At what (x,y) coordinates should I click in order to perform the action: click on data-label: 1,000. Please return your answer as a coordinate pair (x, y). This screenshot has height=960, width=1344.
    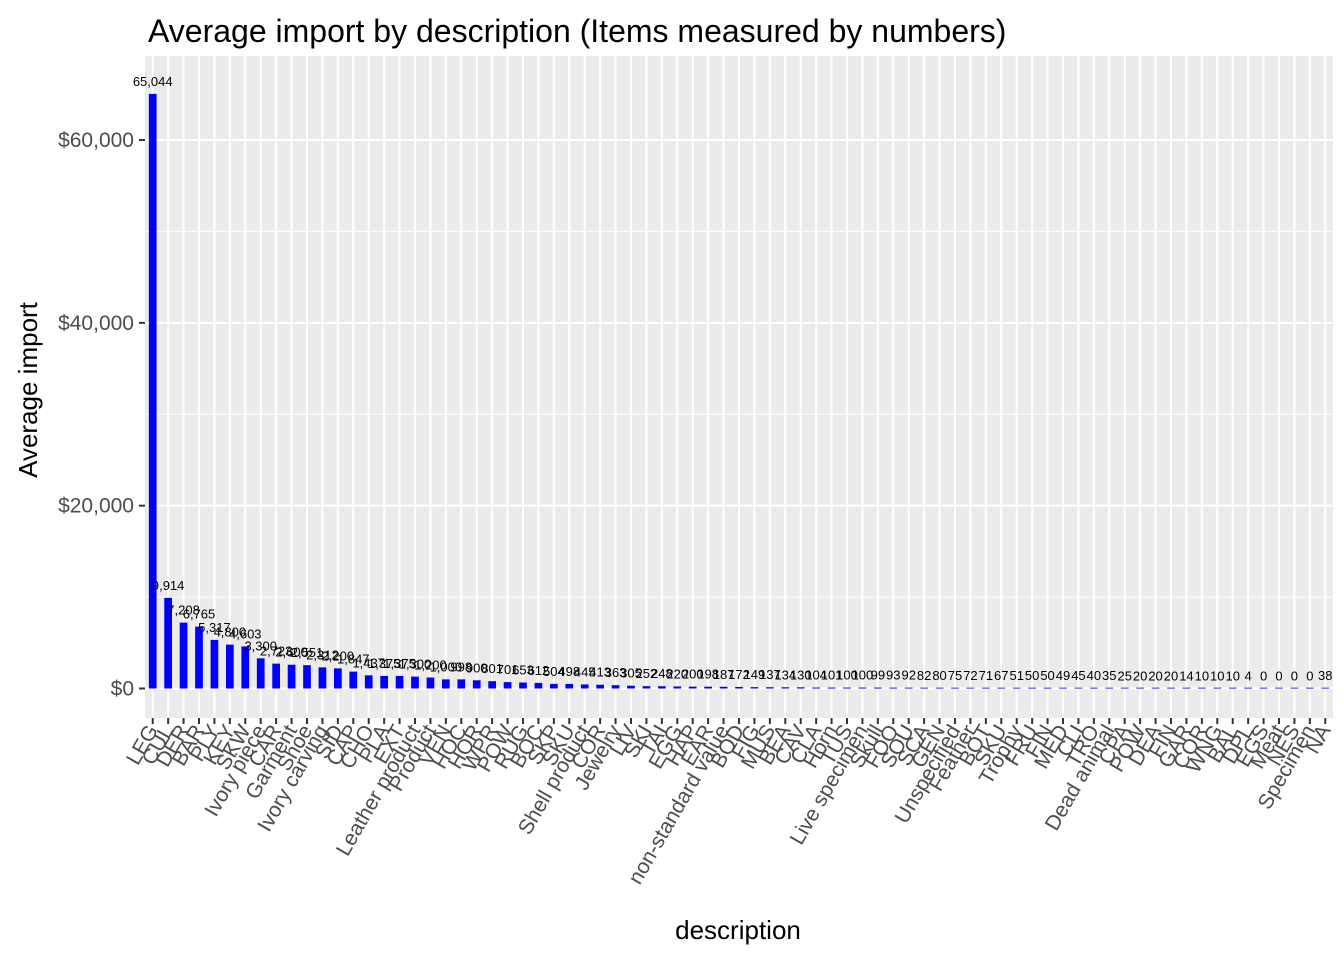
    Looking at the image, I should click on (446, 666).